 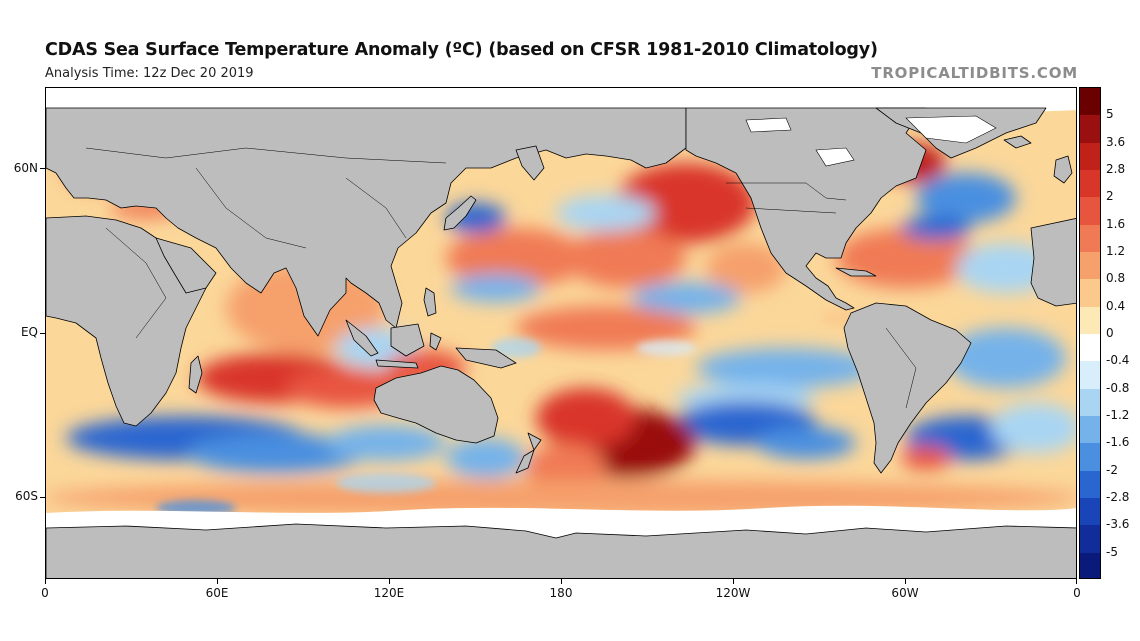 What do you see at coordinates (1110, 114) in the screenshot?
I see `colorbar-label: 5` at bounding box center [1110, 114].